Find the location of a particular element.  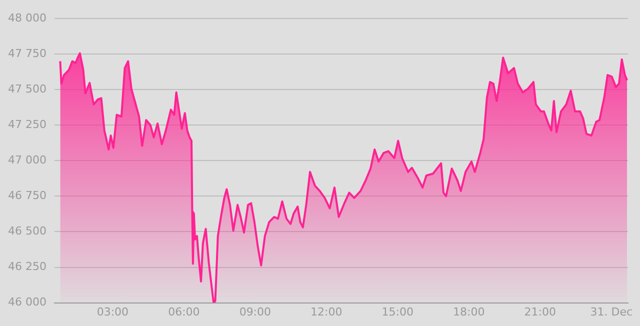

y-tick-label: 47 750 is located at coordinates (27, 53).